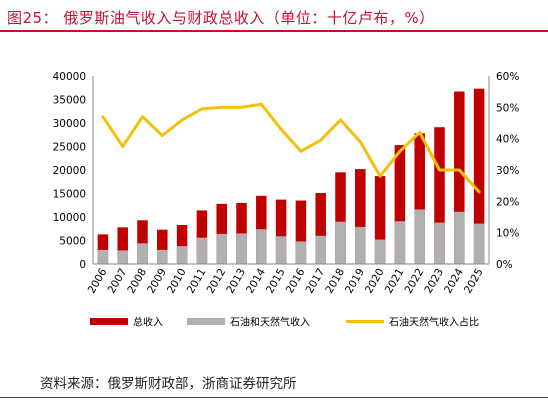  Describe the element at coordinates (109, 321) in the screenshot. I see `legend-swatch-total` at that location.